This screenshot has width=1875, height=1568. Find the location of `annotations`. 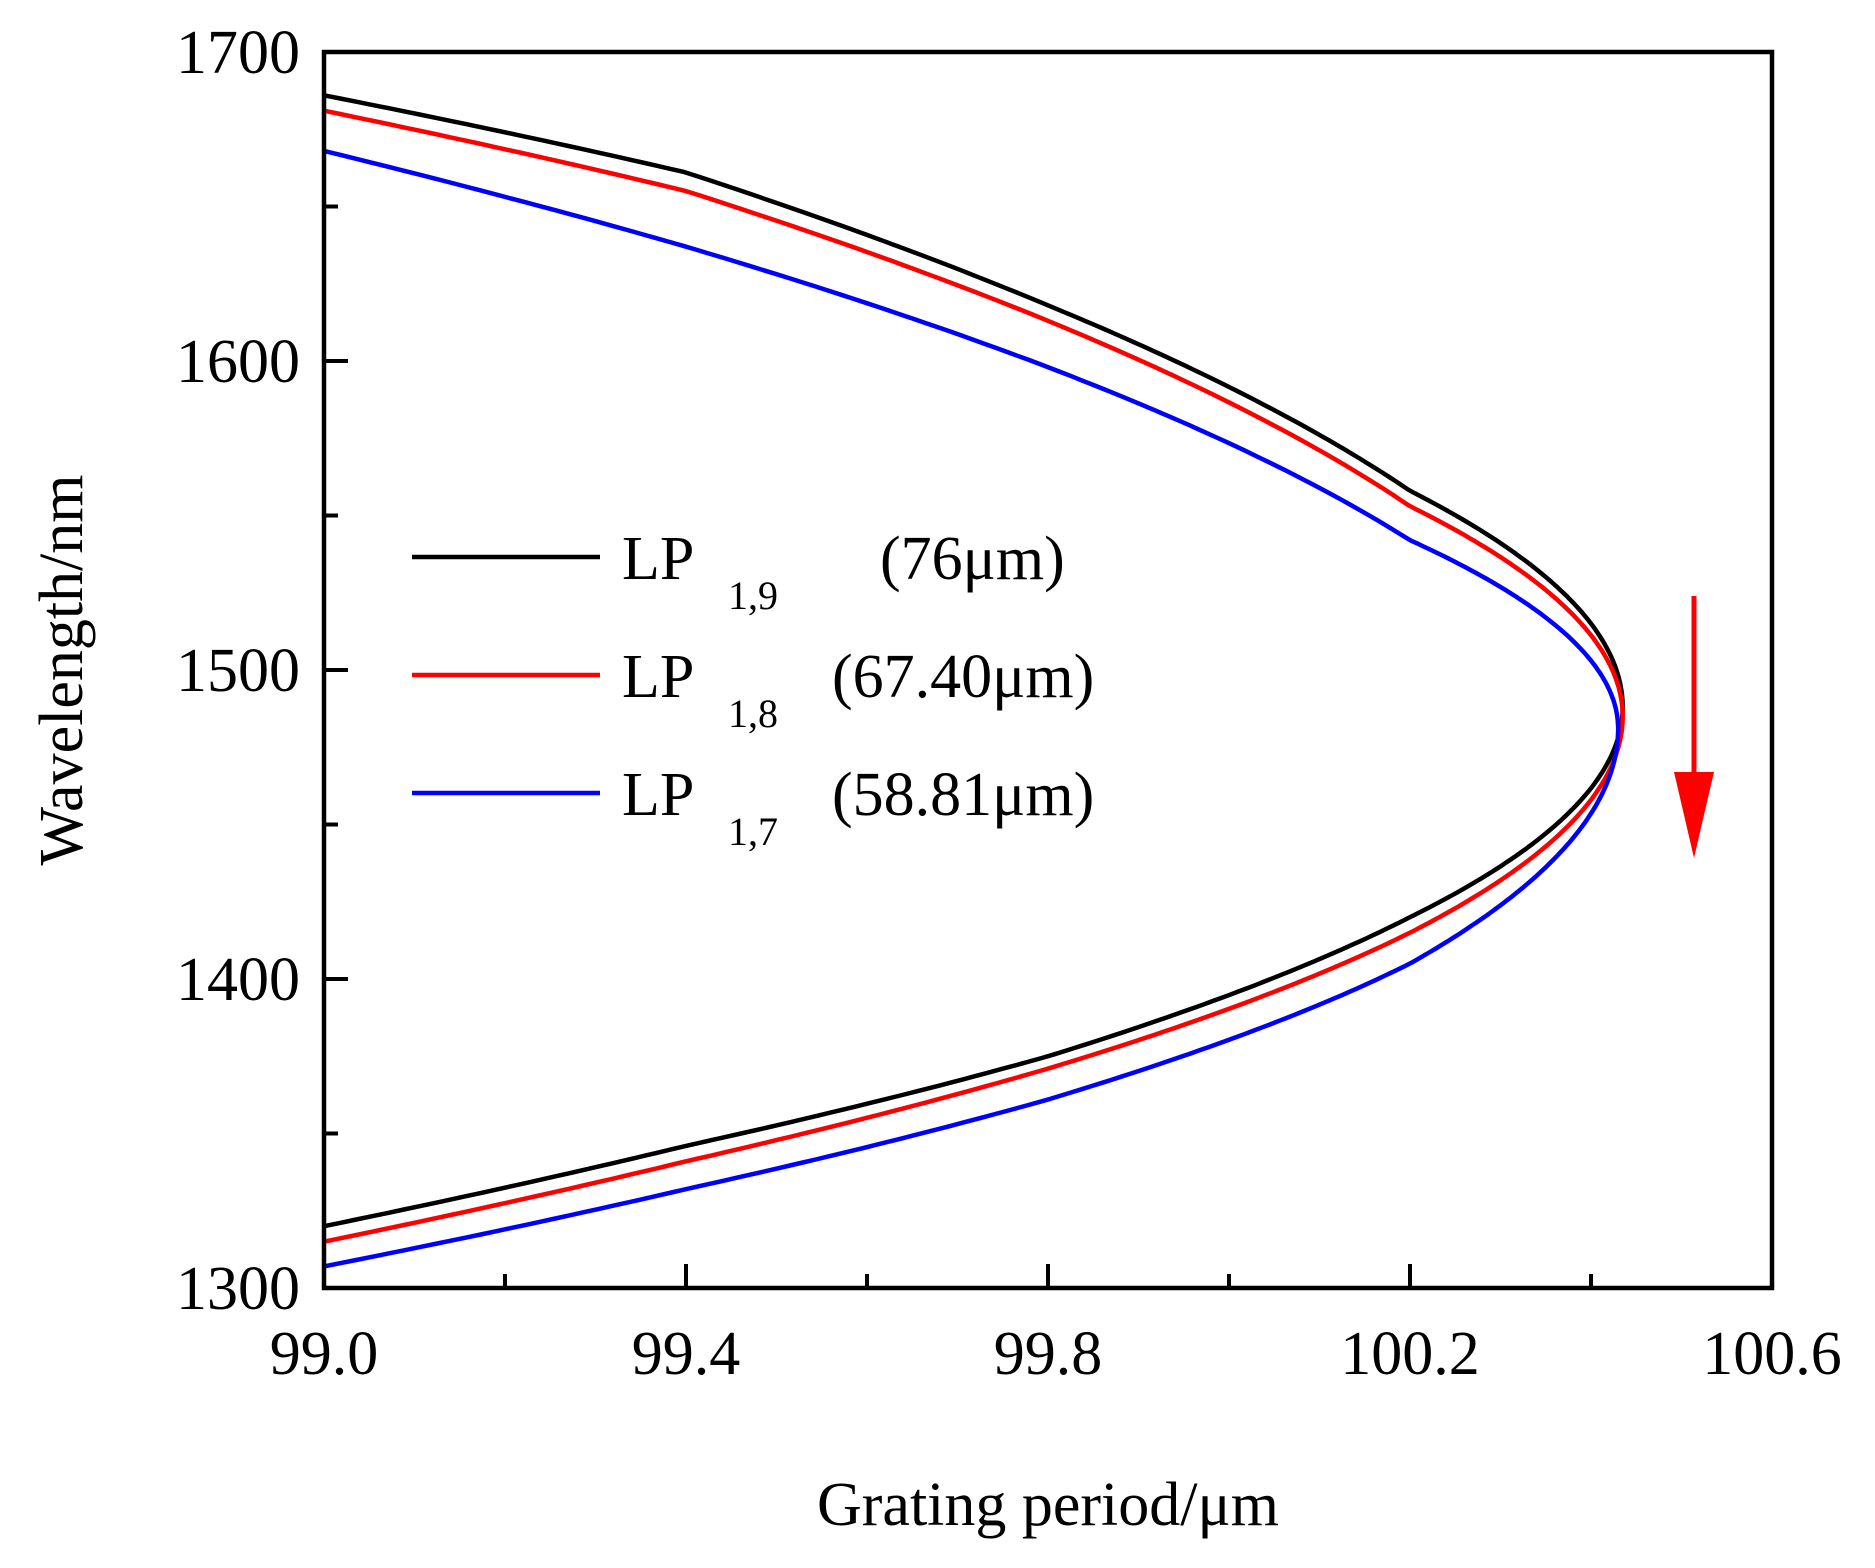

annotations is located at coordinates (1694, 727).